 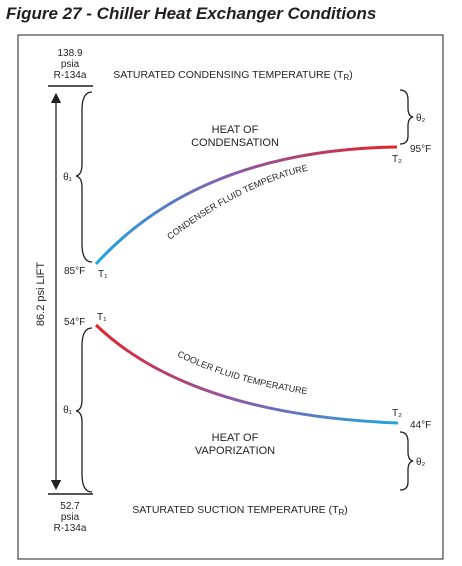 What do you see at coordinates (420, 149) in the screenshot?
I see `condenser-t2-temp: 95°F` at bounding box center [420, 149].